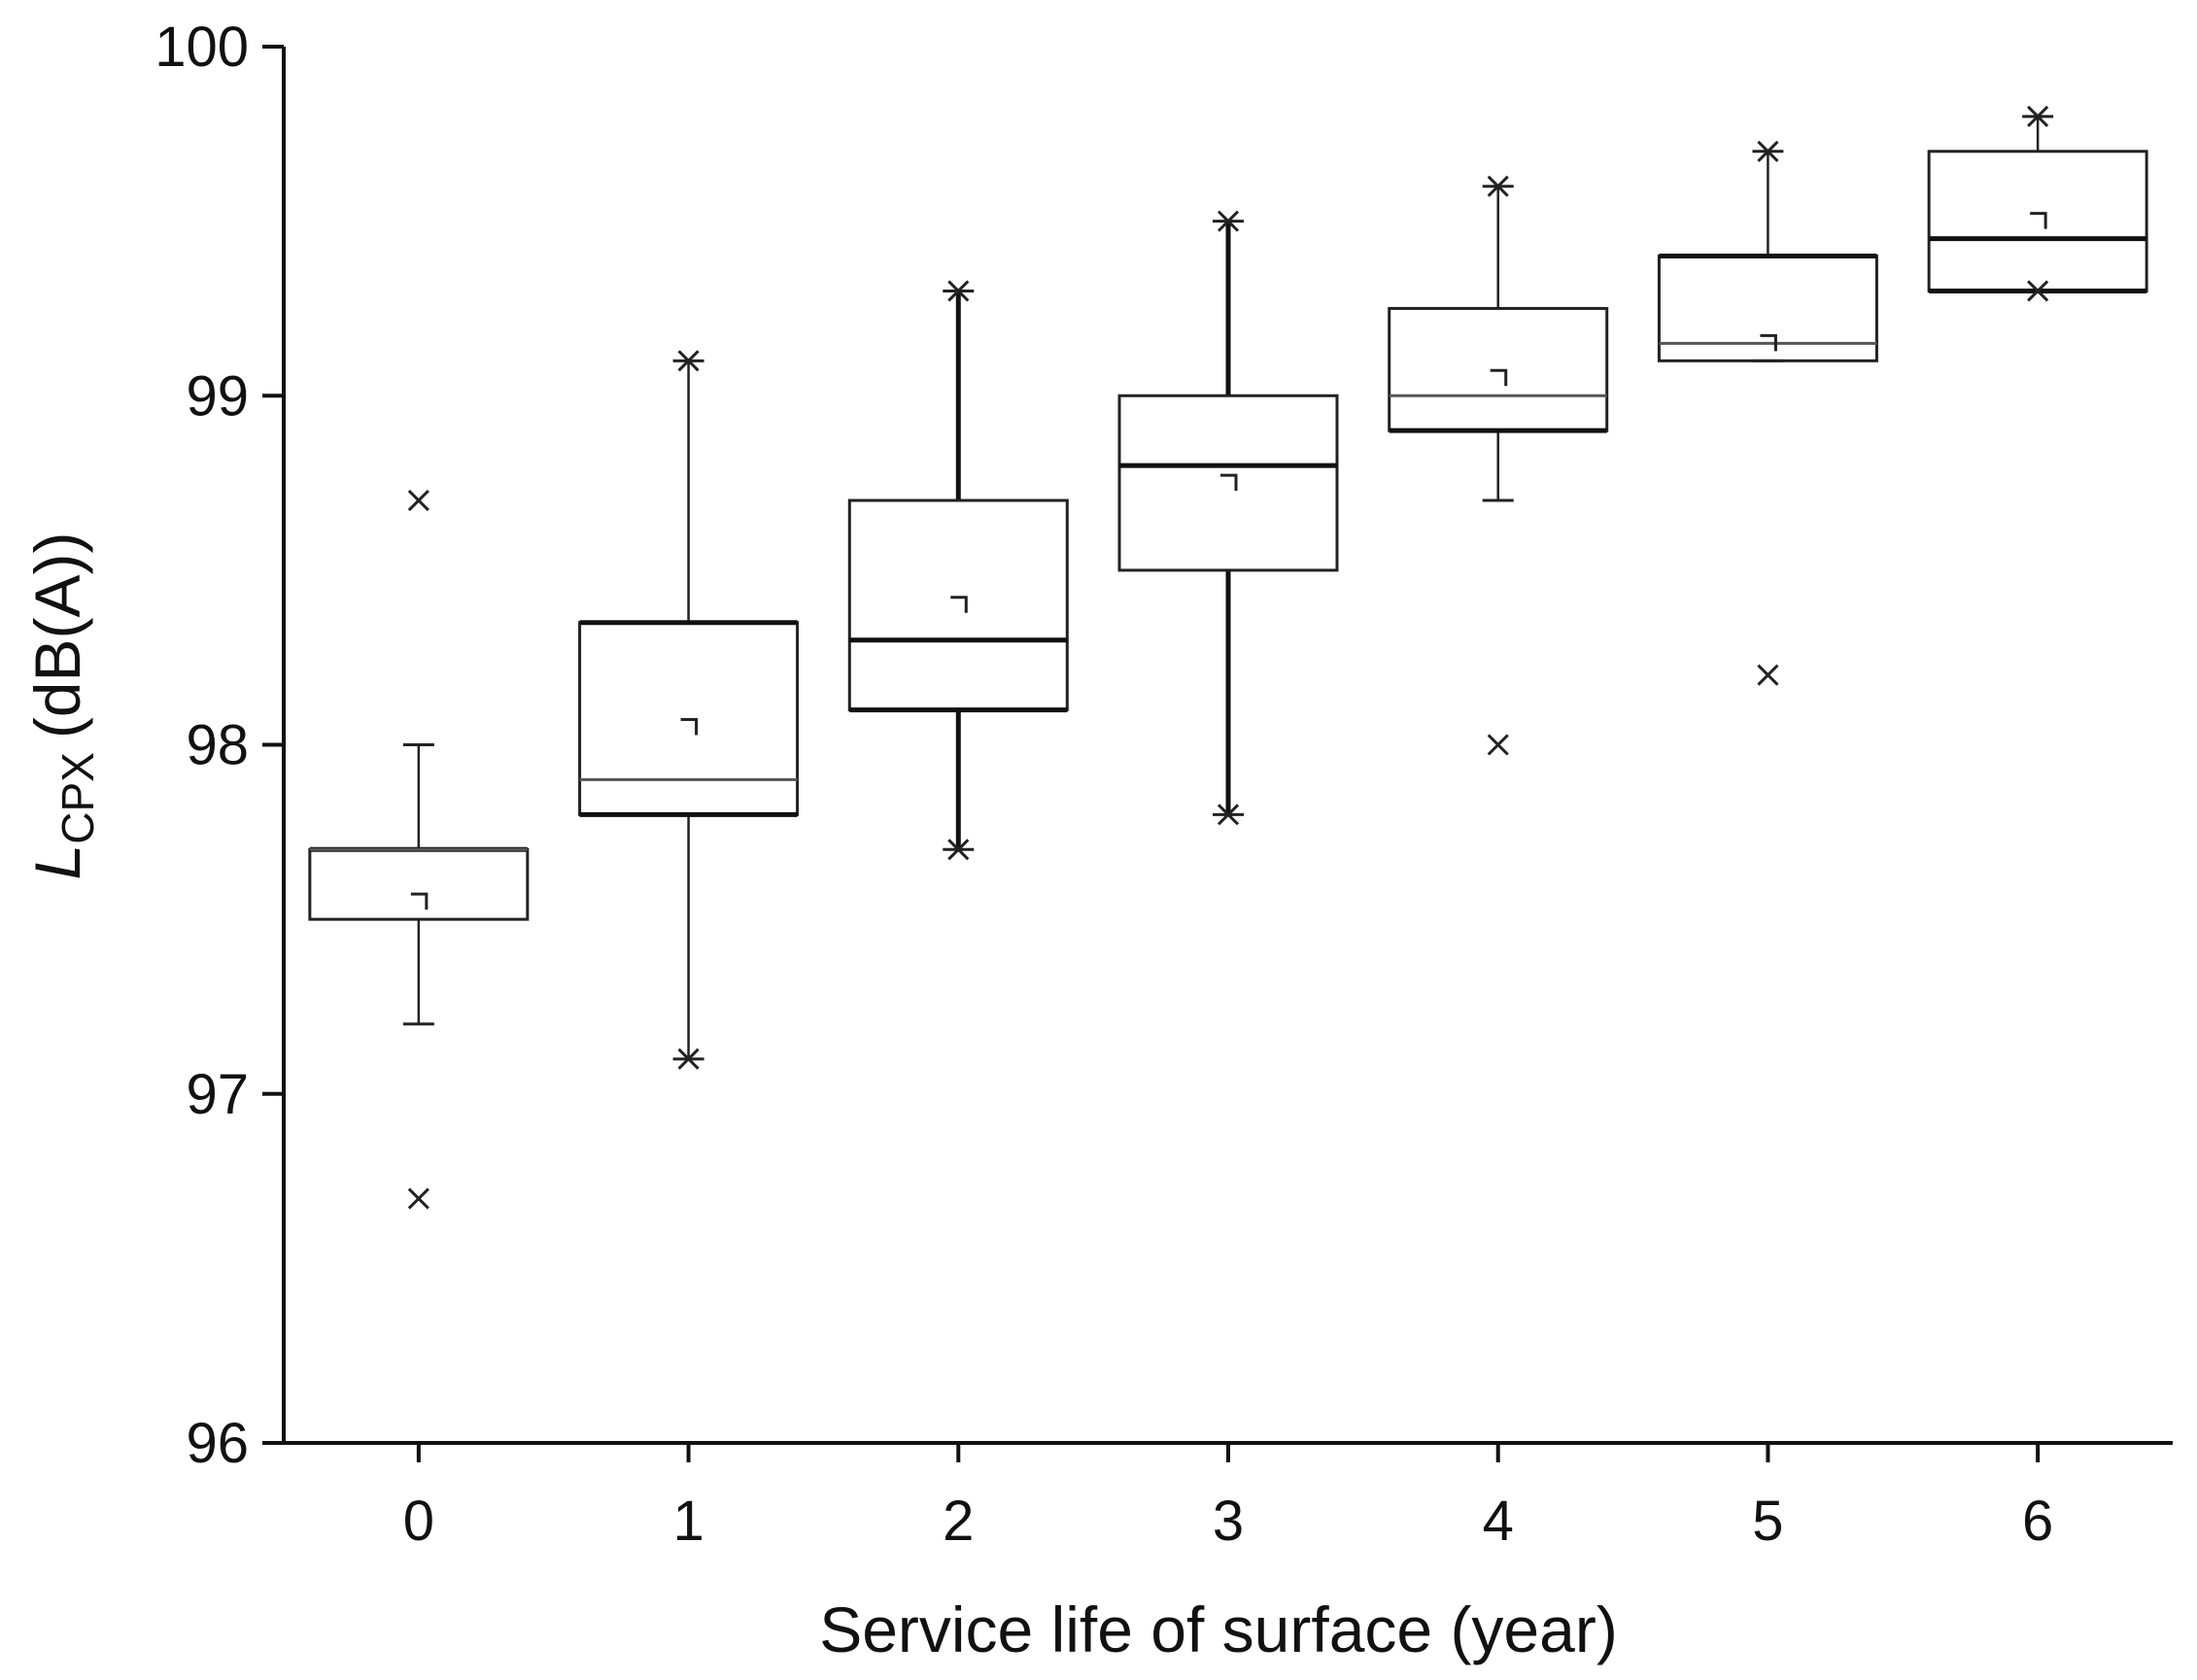  I want to click on y-axis-title: LCPX (dB(A)), so click(62, 706).